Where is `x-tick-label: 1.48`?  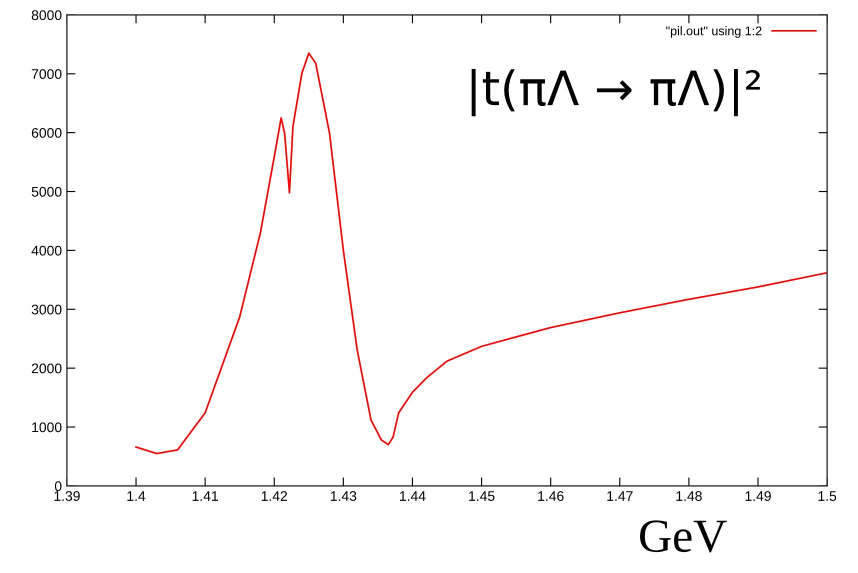 x-tick-label: 1.48 is located at coordinates (689, 496).